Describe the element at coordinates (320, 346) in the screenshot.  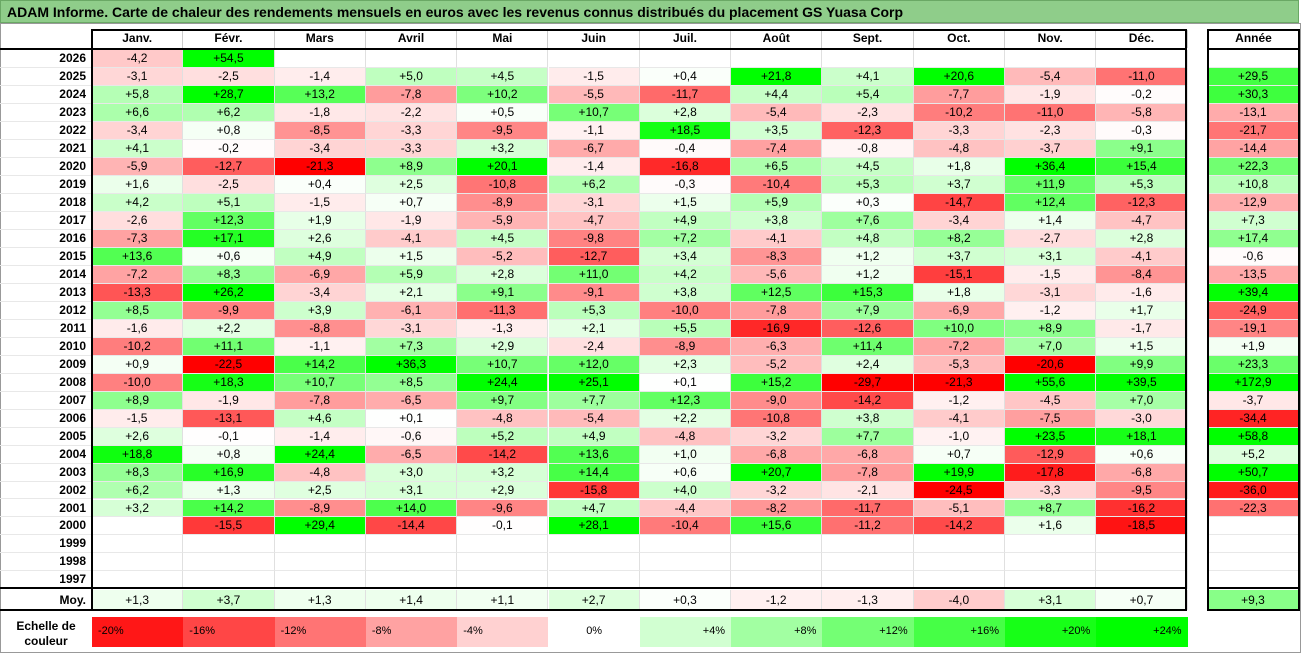
I see `heatmap-cell: -1,1` at that location.